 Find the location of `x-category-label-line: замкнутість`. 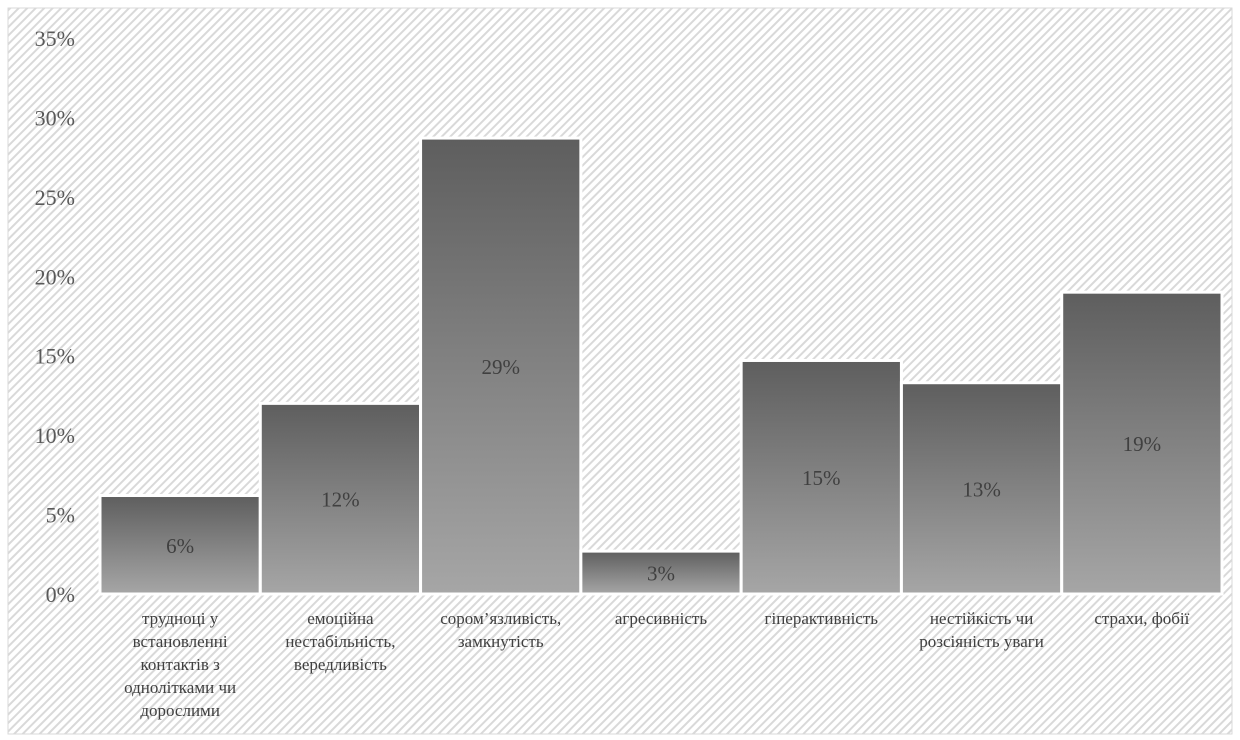

x-category-label-line: замкнутість is located at coordinates (501, 641).